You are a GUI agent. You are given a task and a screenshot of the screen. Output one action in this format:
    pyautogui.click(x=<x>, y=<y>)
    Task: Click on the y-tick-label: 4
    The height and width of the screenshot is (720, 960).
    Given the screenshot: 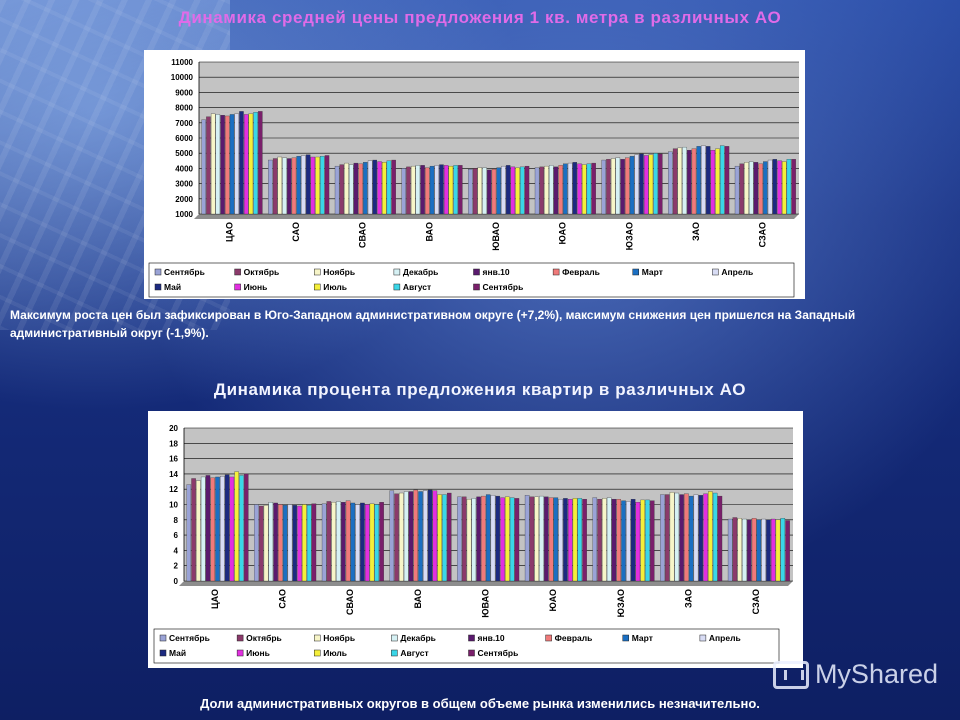 What is the action you would take?
    pyautogui.click(x=176, y=550)
    